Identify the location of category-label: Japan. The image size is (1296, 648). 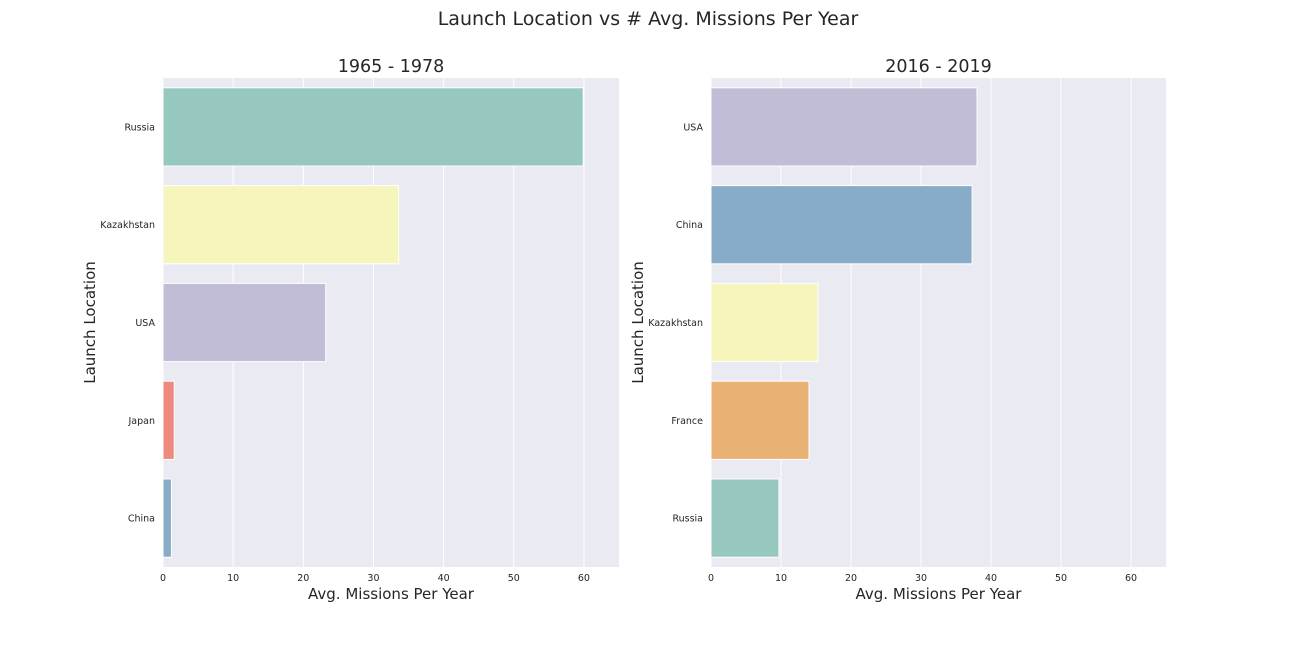
(142, 421).